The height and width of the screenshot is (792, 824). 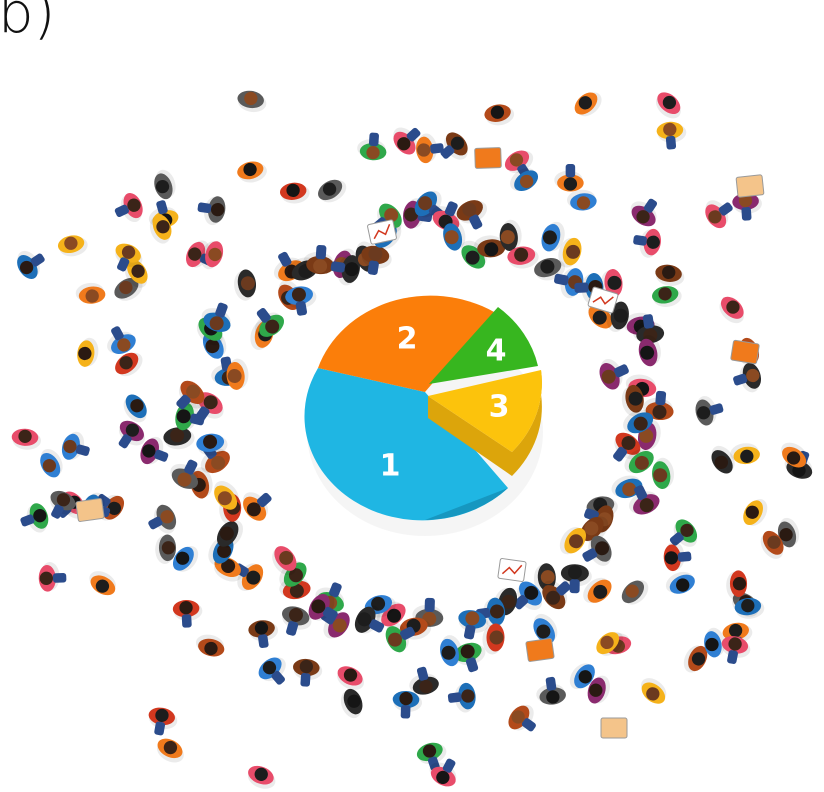 What do you see at coordinates (470, 436) in the screenshot?
I see `pie-slice-3-side` at bounding box center [470, 436].